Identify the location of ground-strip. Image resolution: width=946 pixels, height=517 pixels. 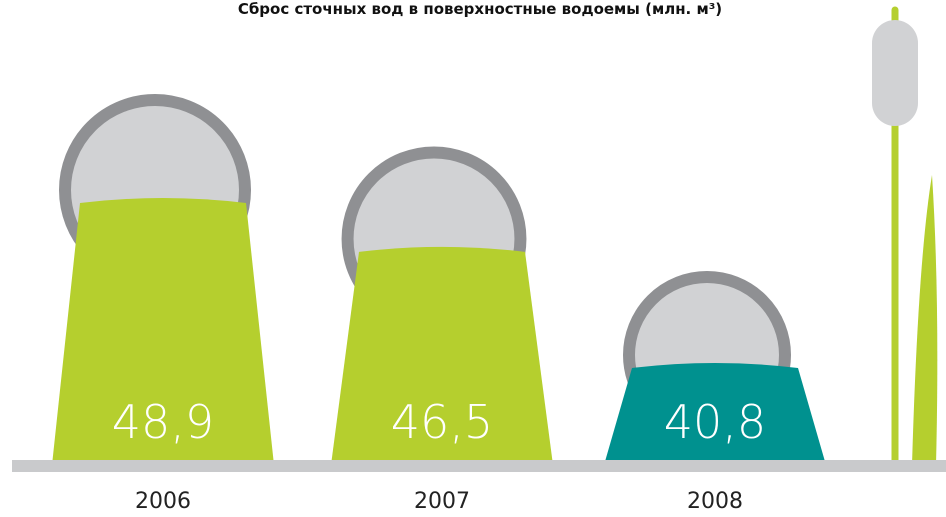
(479, 466).